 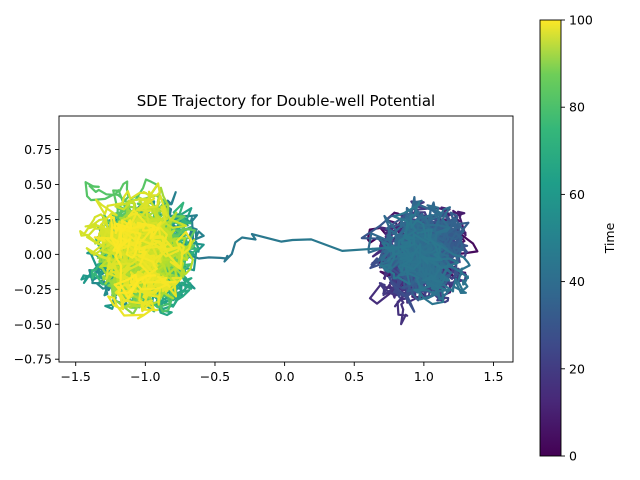 What do you see at coordinates (577, 238) in the screenshot?
I see `colorbar-axis: 0 20 40 60 80 100` at bounding box center [577, 238].